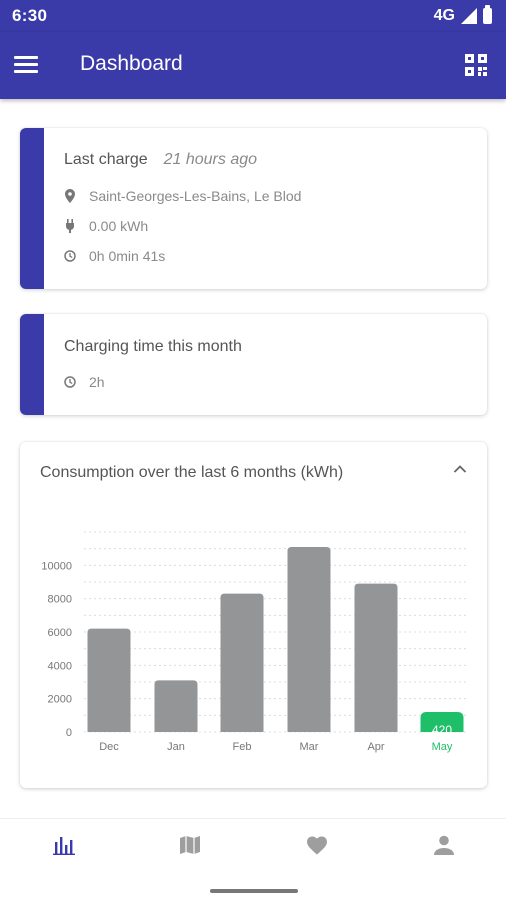 The width and height of the screenshot is (506, 900). I want to click on bar-feb, so click(242, 662).